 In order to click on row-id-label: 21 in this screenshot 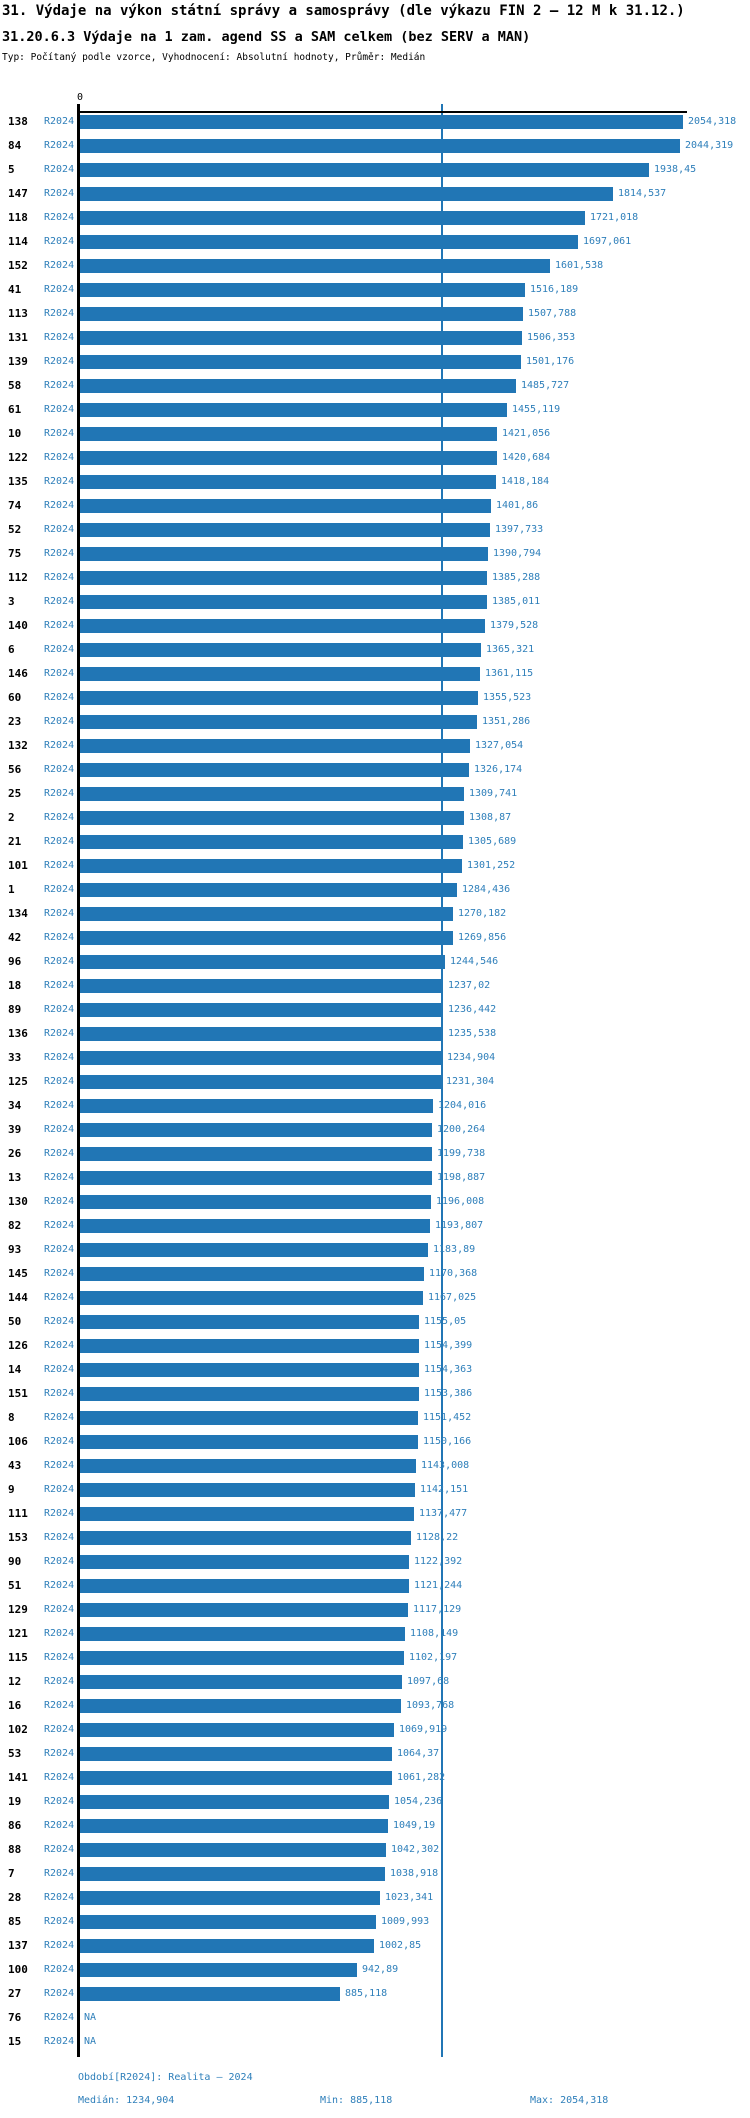, I will do `click(15, 841)`.